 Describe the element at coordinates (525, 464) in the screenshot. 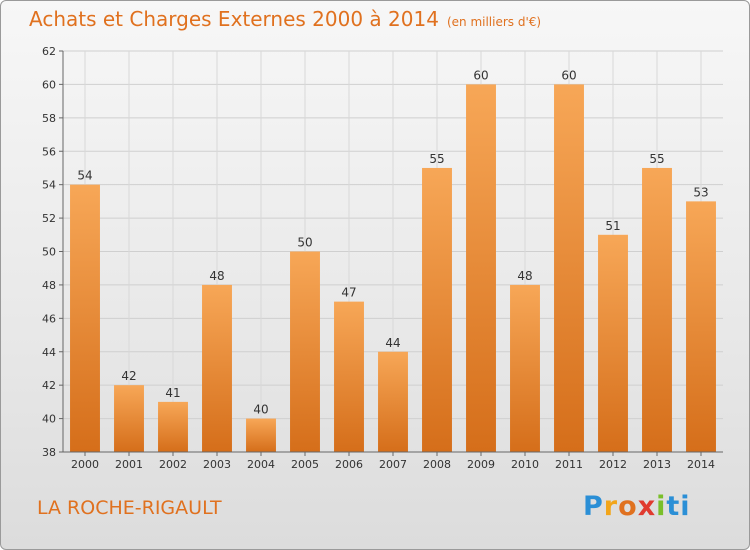

I see `x-tick-label-2010: 2010` at that location.